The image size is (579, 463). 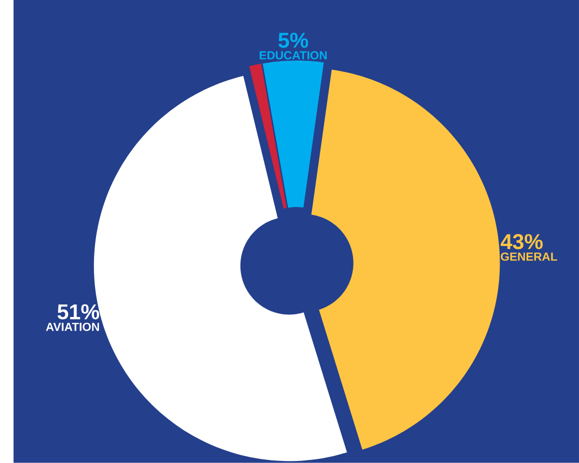 What do you see at coordinates (293, 40) in the screenshot?
I see `data-label: 5%` at bounding box center [293, 40].